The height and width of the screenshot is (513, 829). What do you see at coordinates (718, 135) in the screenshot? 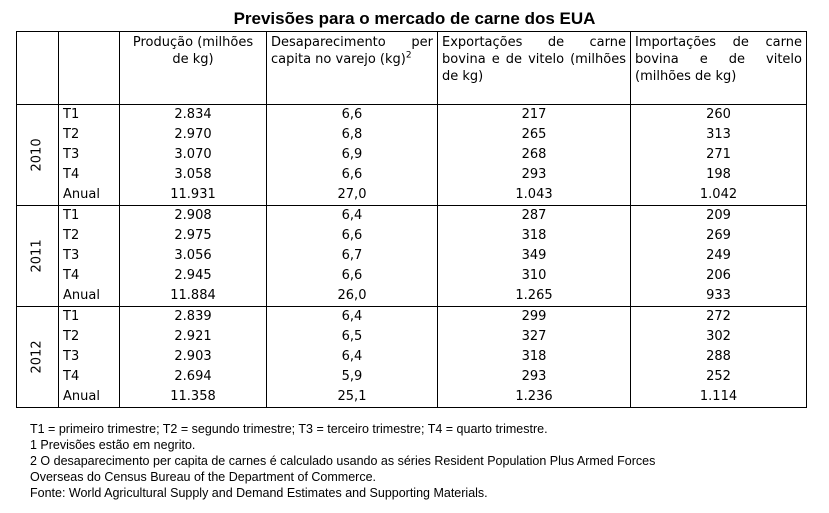
I see `imports-cell: 313` at bounding box center [718, 135].